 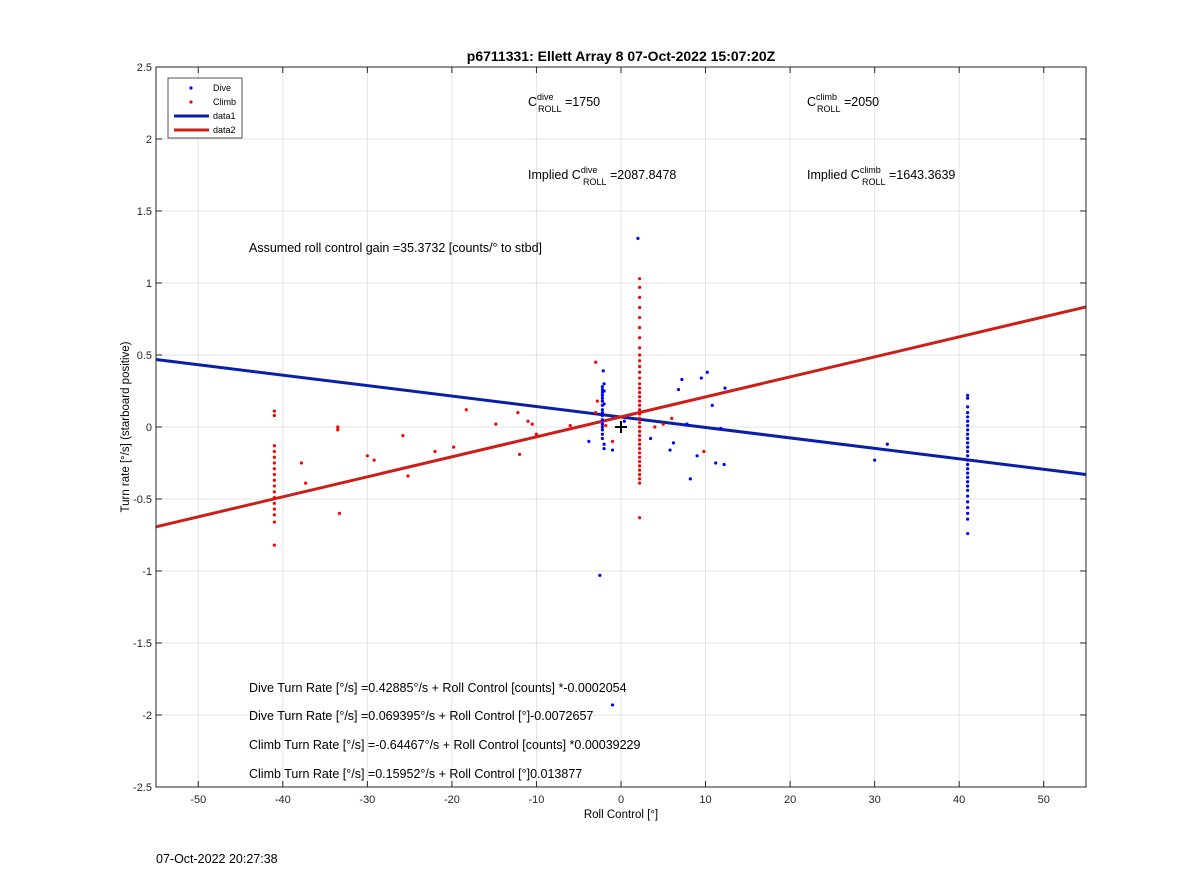 I want to click on legend-climb-marker, so click(x=191, y=102).